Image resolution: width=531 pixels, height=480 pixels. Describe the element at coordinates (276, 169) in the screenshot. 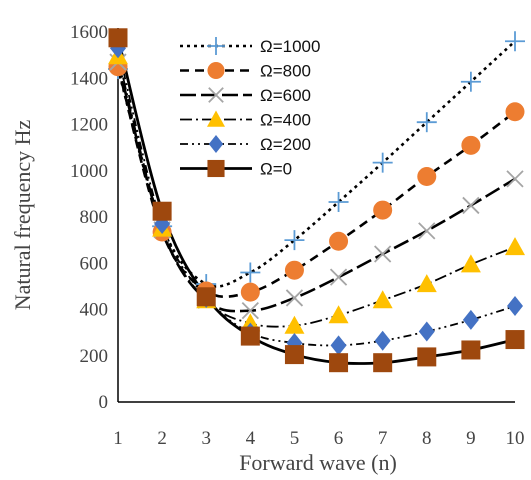

I see `legend-label: Ω=0` at that location.